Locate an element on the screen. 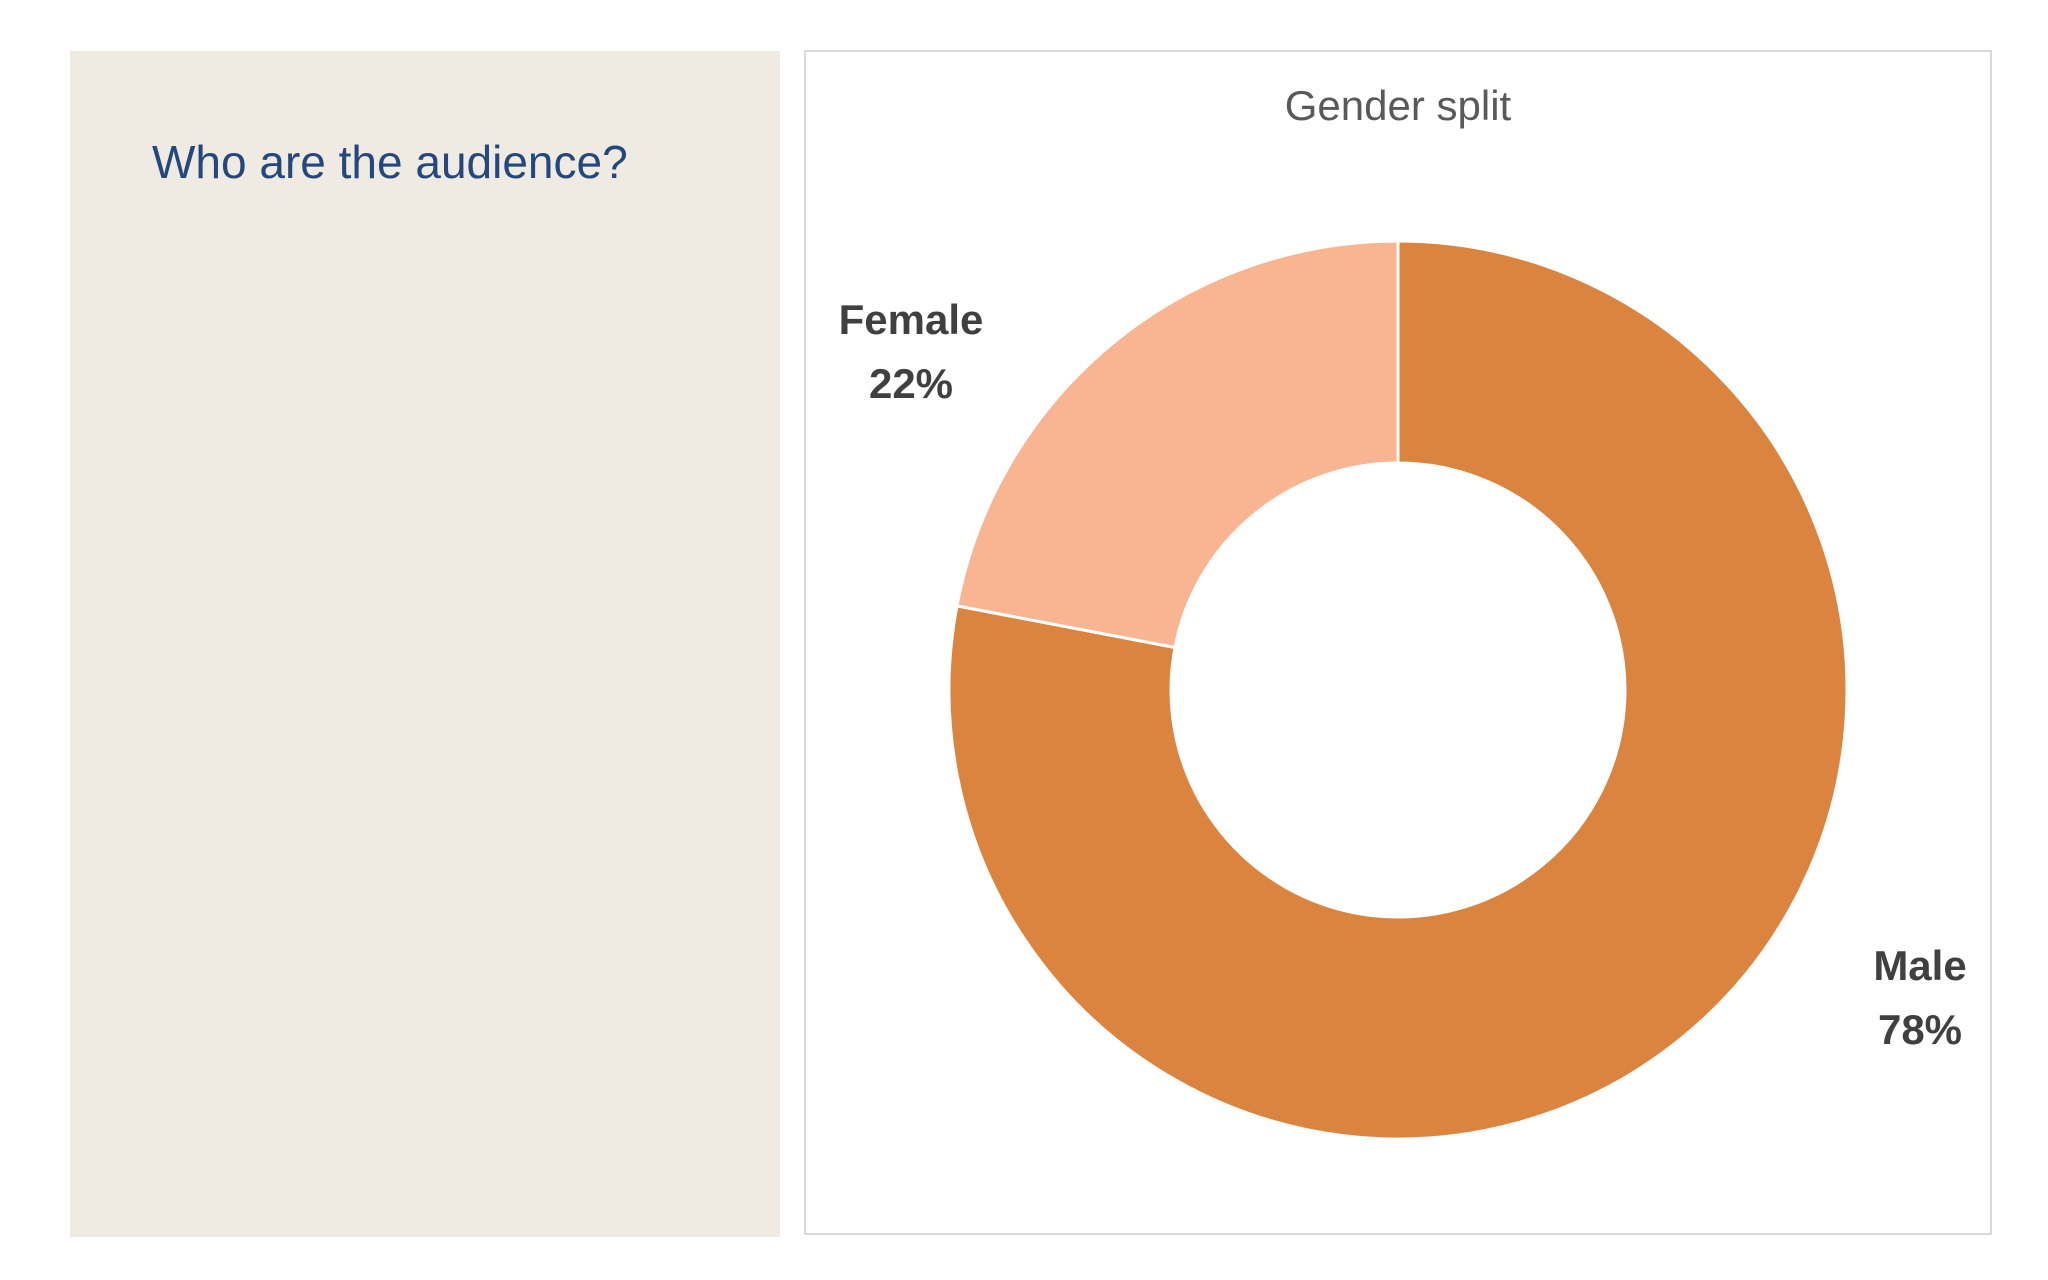  slice-female is located at coordinates (1177, 444).